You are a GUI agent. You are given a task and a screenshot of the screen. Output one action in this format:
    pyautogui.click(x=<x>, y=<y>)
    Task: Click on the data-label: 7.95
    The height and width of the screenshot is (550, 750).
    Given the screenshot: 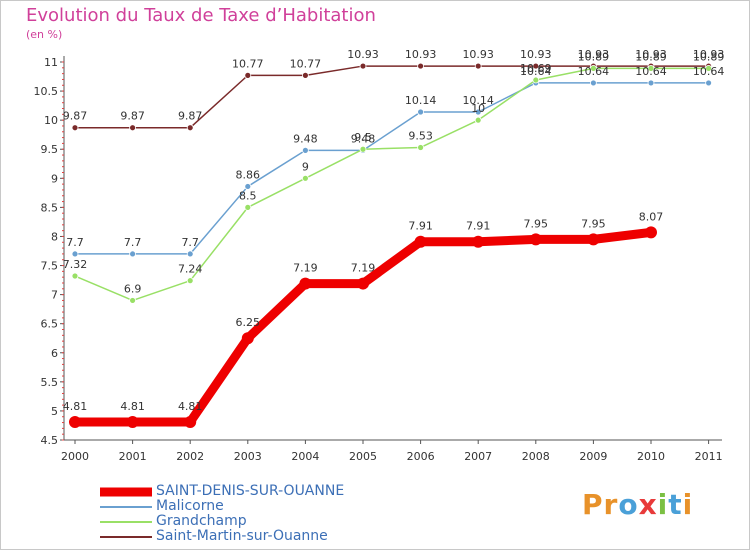 What is the action you would take?
    pyautogui.click(x=536, y=223)
    